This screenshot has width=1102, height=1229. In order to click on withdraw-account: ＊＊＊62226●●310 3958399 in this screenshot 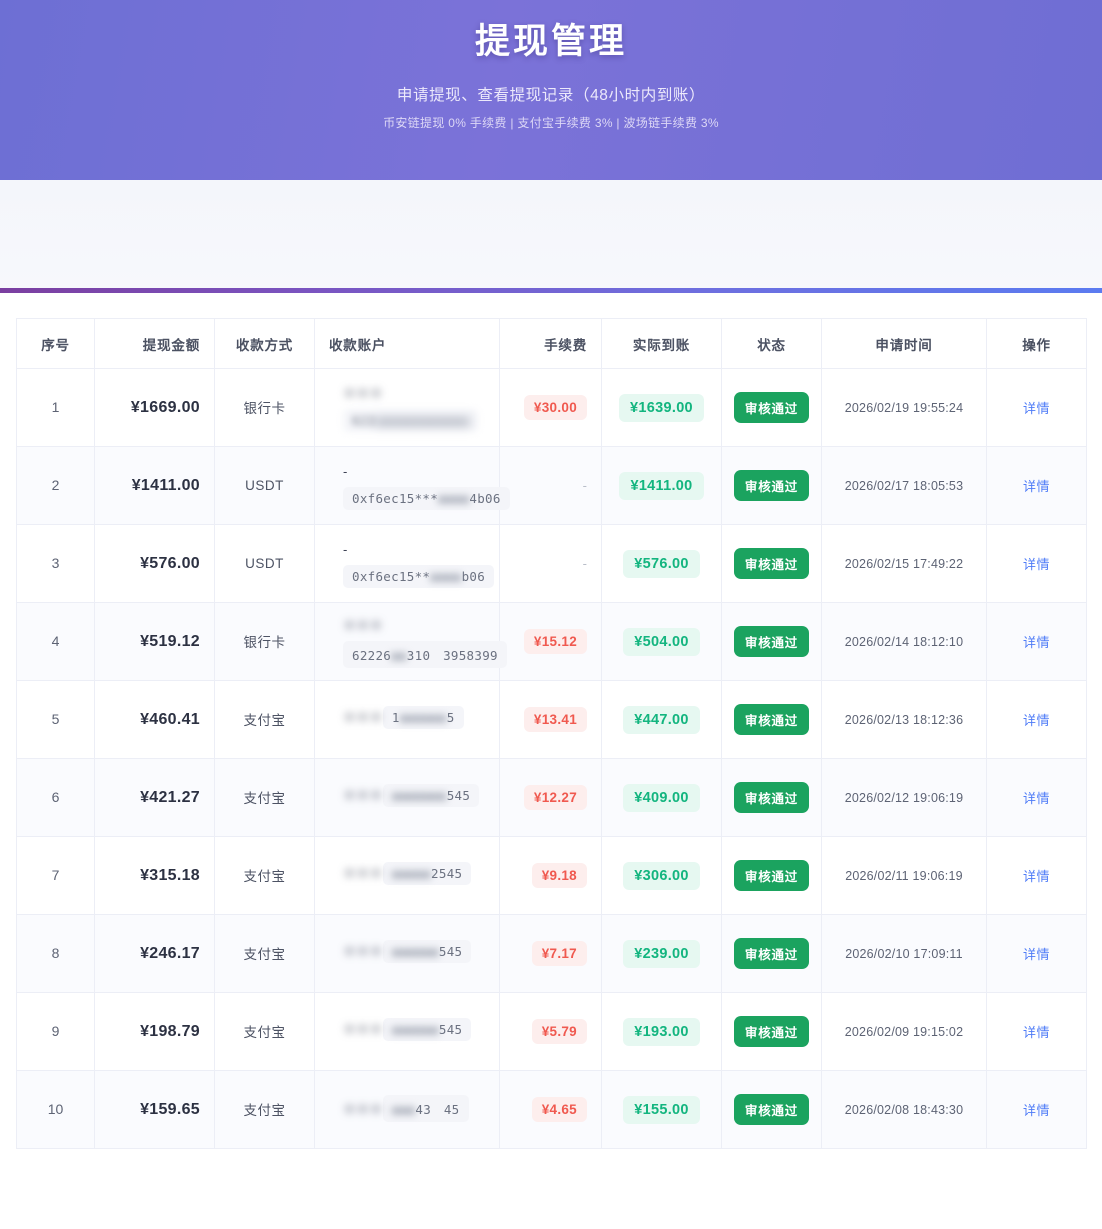, I will do `click(410, 641)`.